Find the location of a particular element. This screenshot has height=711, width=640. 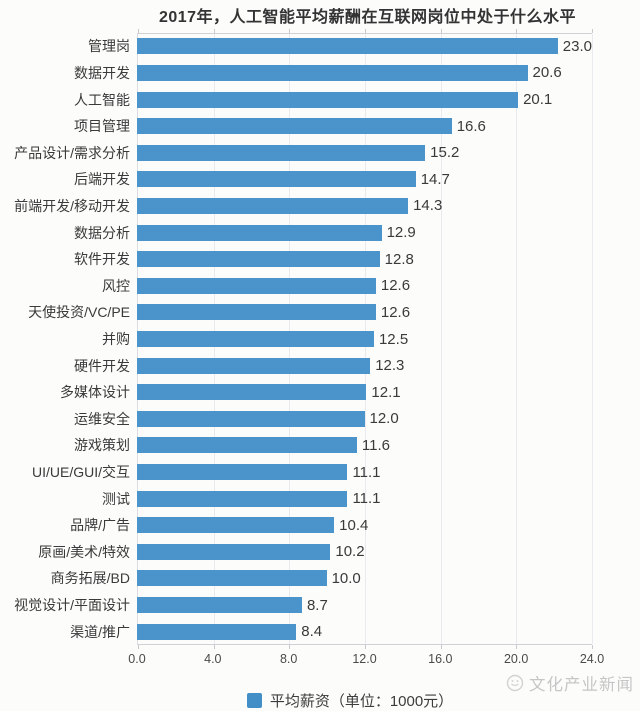

category-label: 天使投资/VC/PE is located at coordinates (79, 312).